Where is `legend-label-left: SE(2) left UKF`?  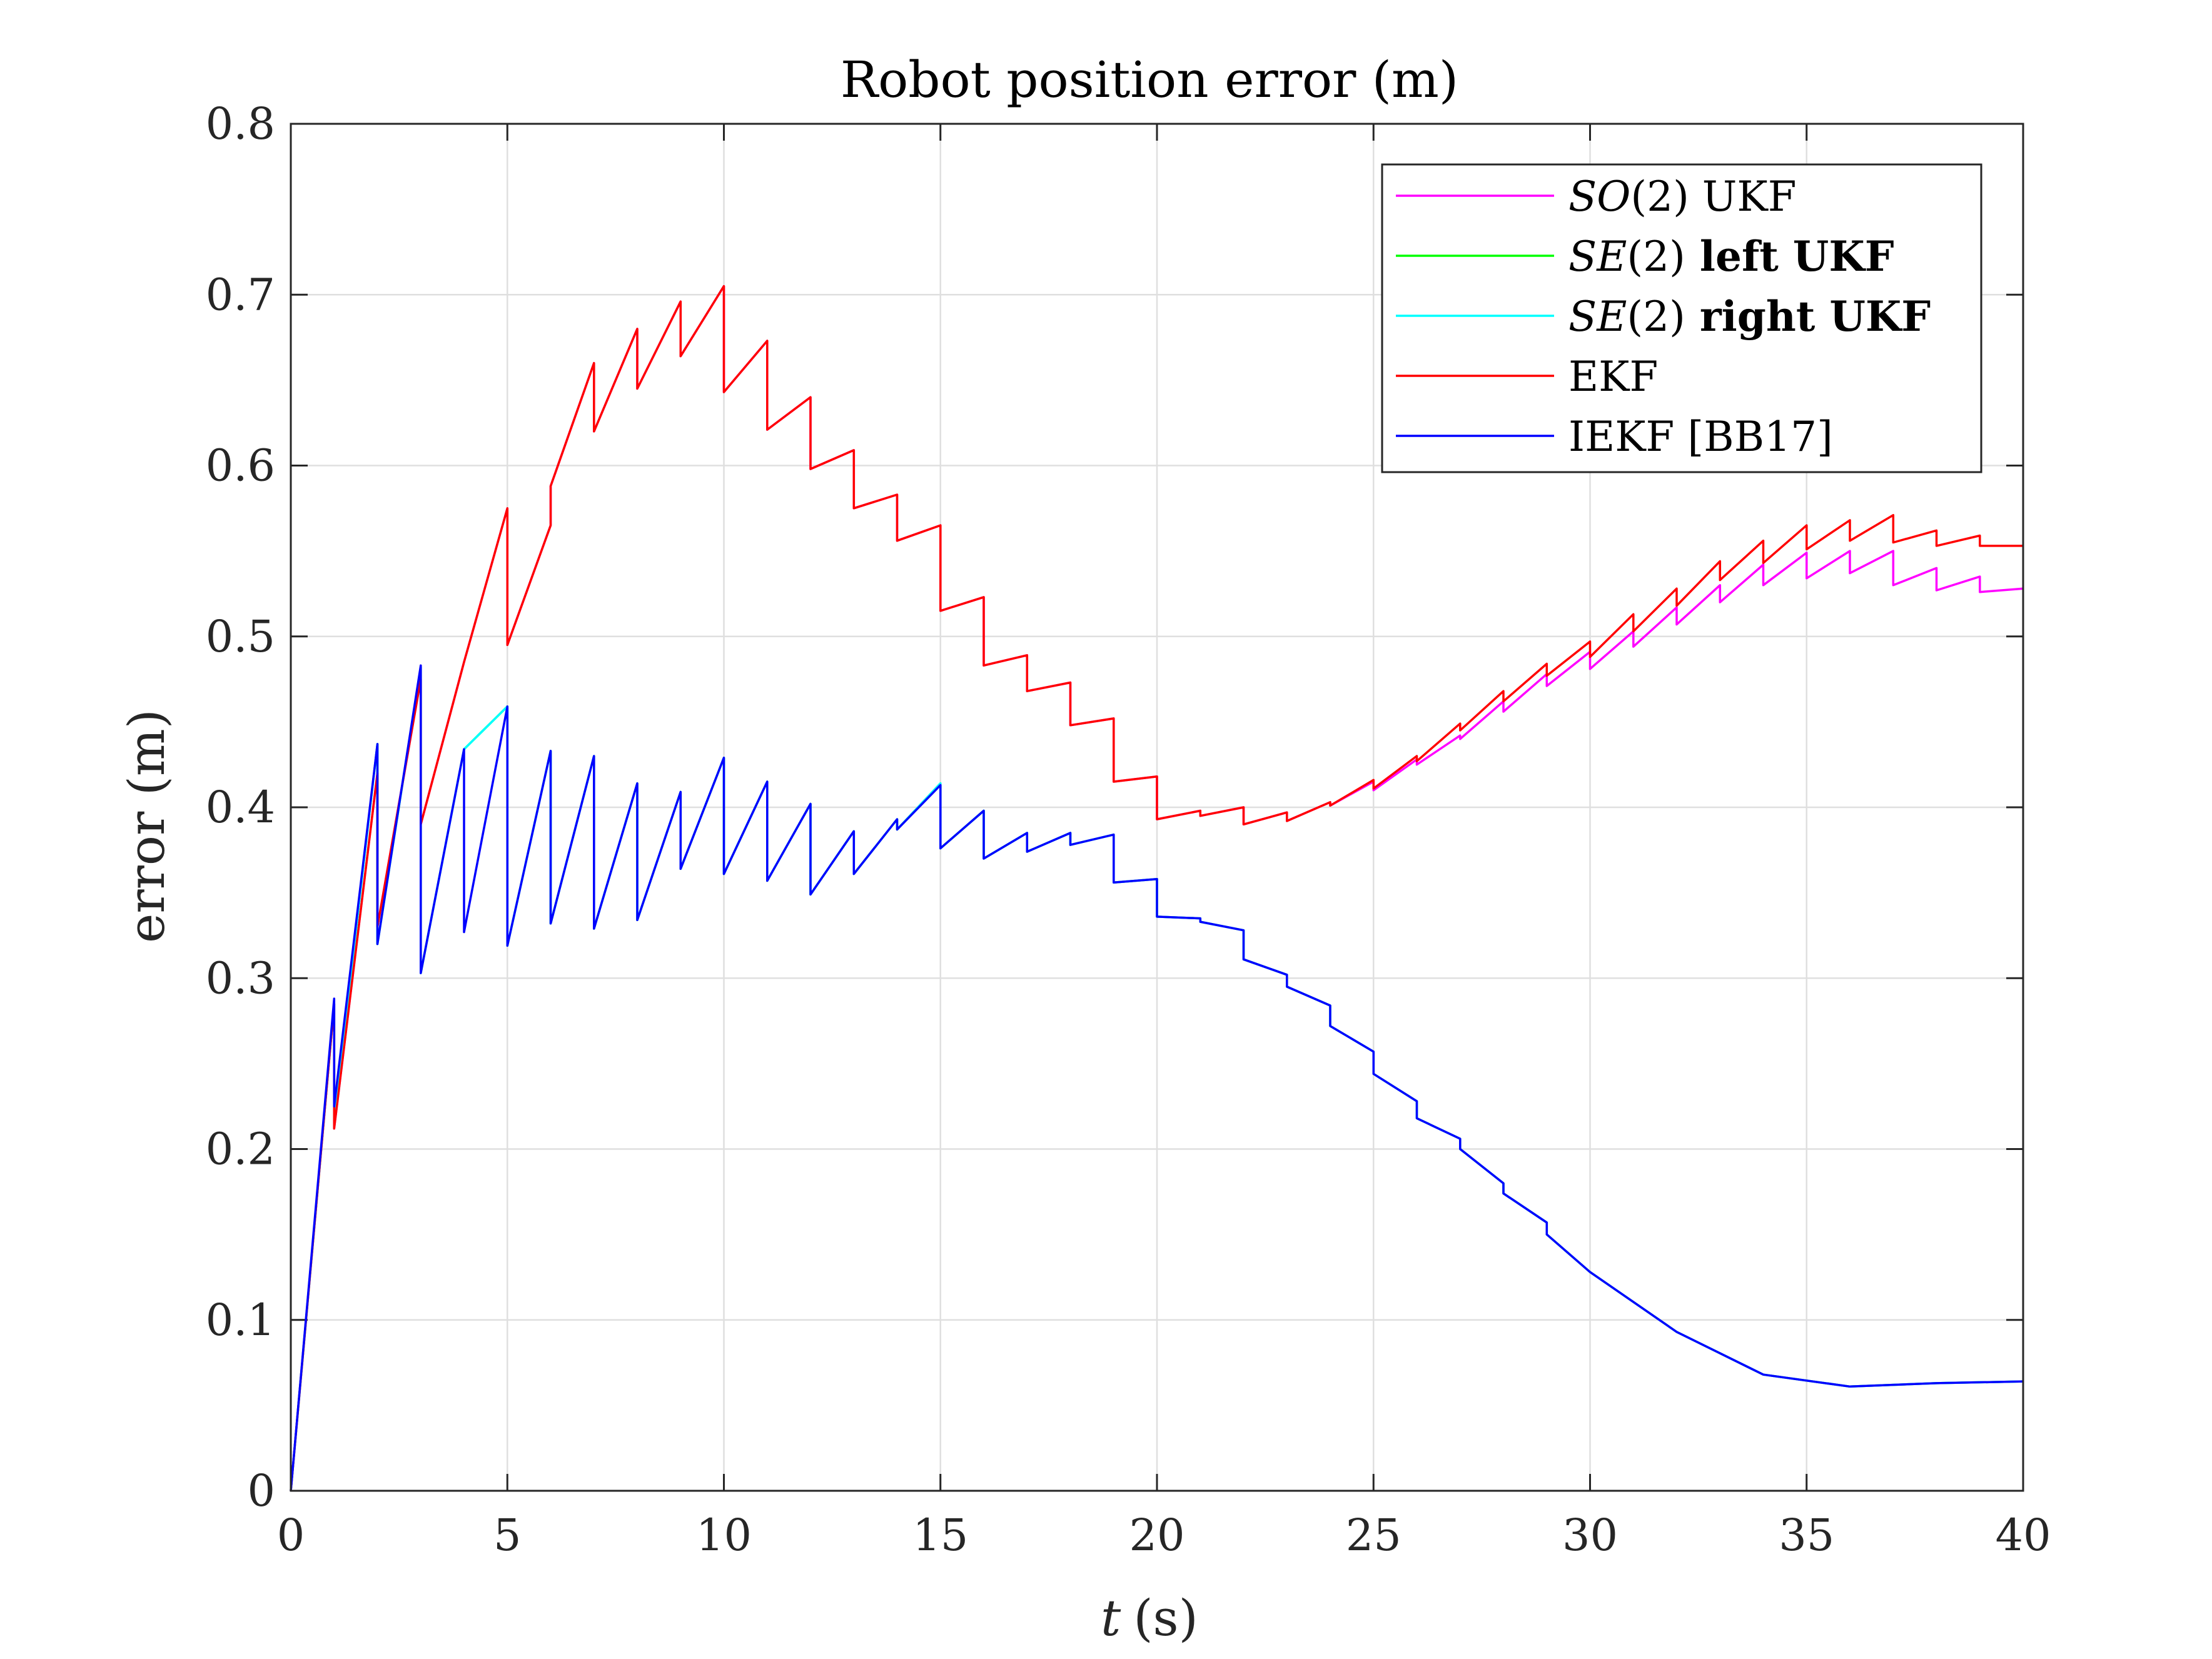 legend-label-left: SE(2) left UKF is located at coordinates (1731, 256).